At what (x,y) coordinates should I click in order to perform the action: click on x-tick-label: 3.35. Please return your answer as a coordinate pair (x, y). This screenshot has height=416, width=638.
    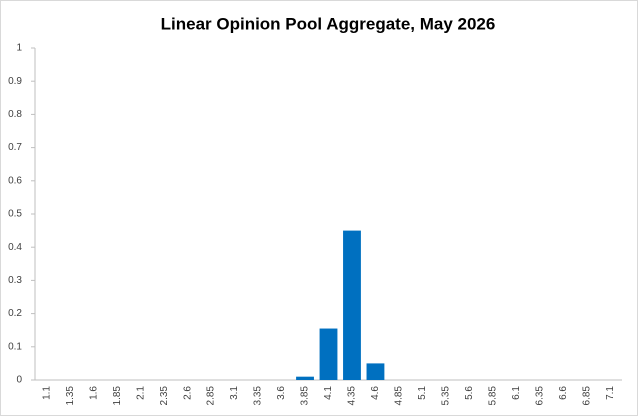
    Looking at the image, I should click on (258, 396).